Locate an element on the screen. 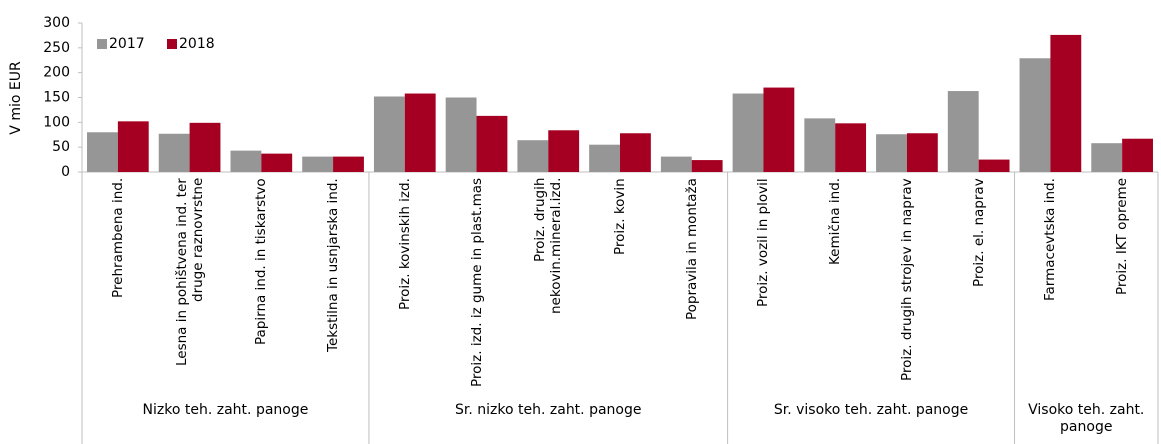 The image size is (1161, 444). label-text: Proiz. drugih nekovin.mineral.izd. is located at coordinates (548, 246).